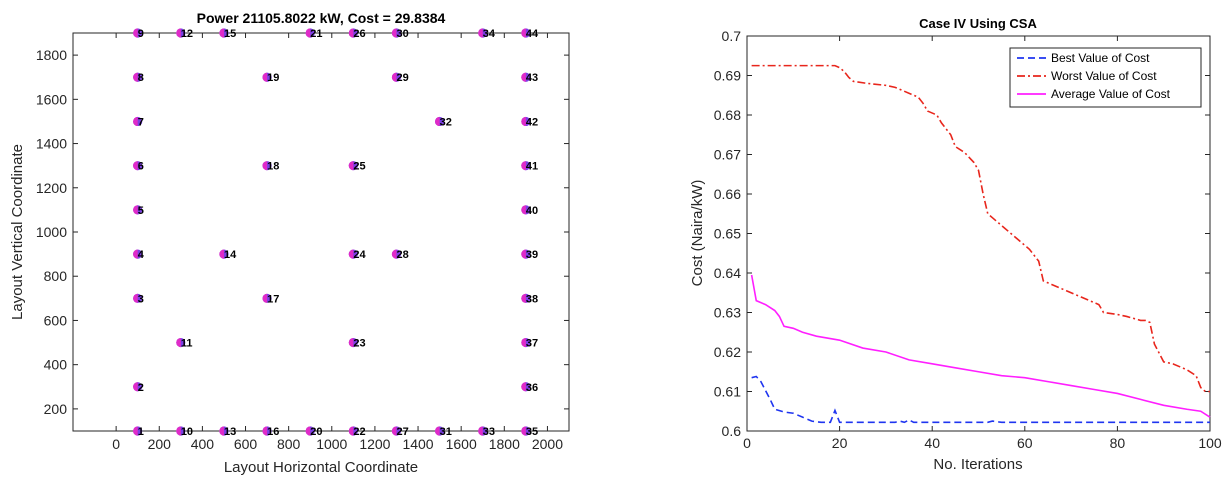 This screenshot has width=1228, height=478. Describe the element at coordinates (489, 34) in the screenshot. I see `turbine-label: 34` at that location.